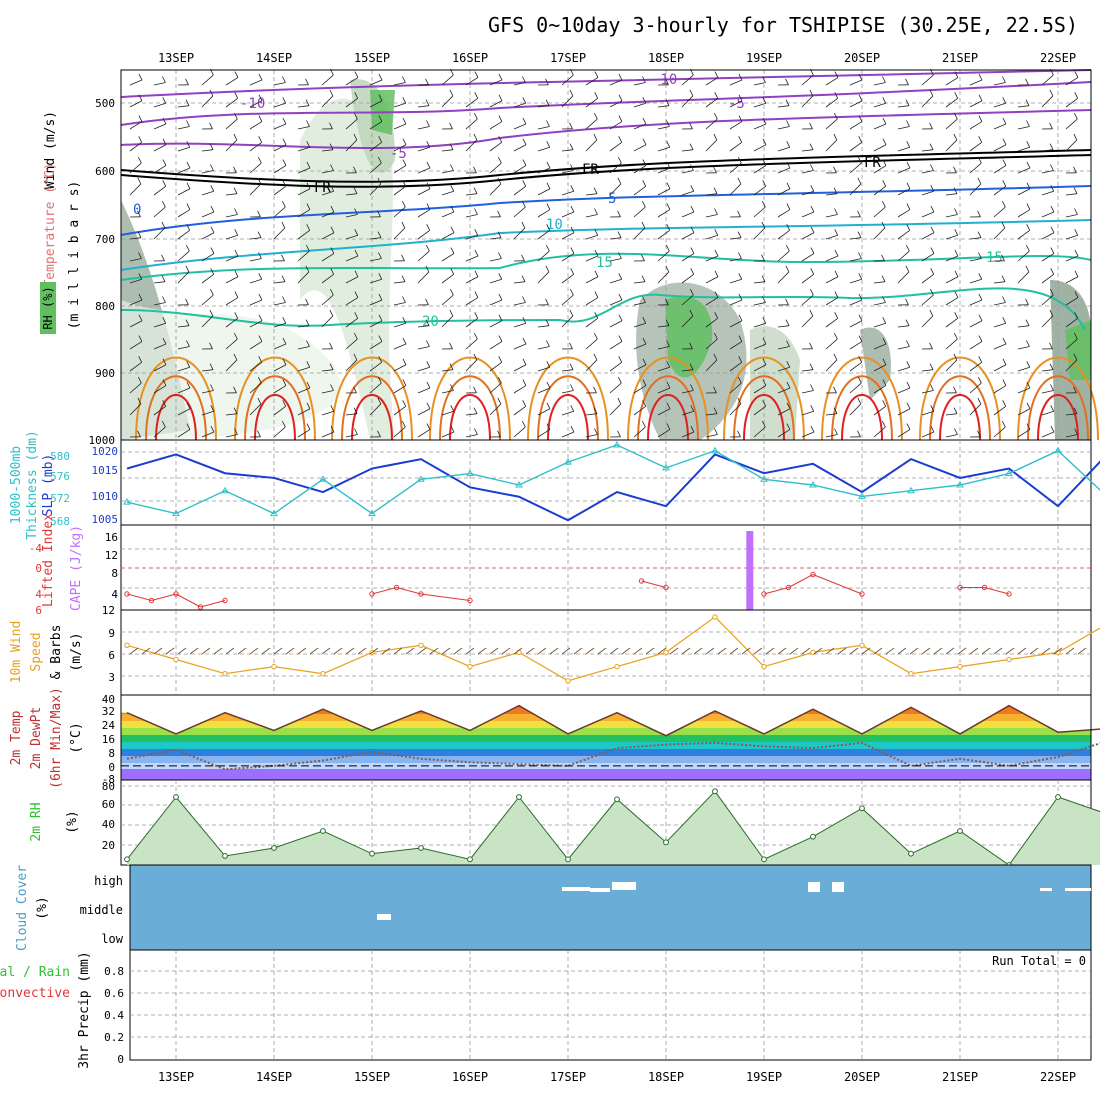 The image size is (1100, 1104). I want to click on contour-label: 10, so click(554, 225).